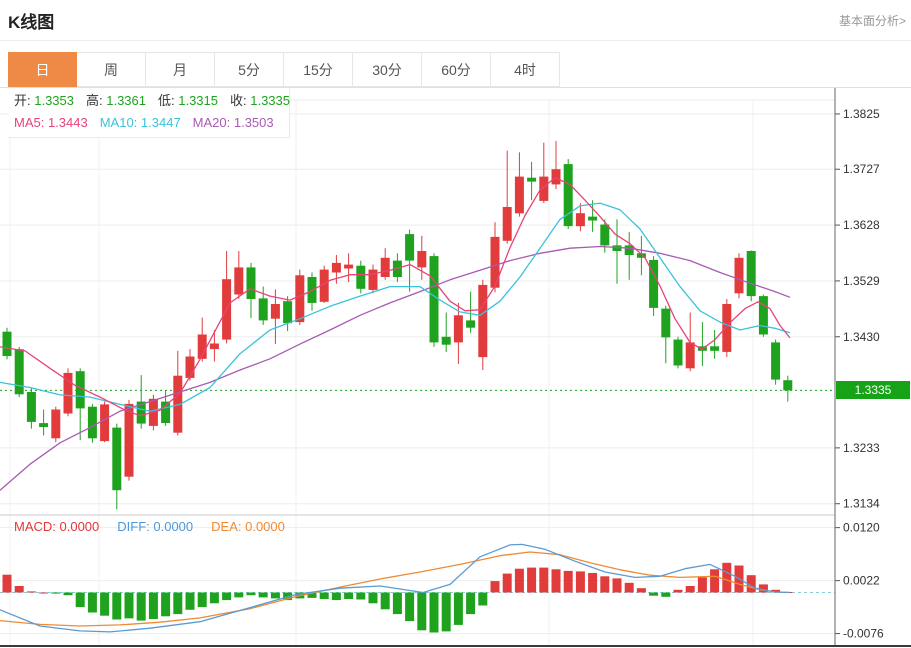 The width and height of the screenshot is (911, 648). I want to click on y-axis-tick-label: 1.3233, so click(861, 448).